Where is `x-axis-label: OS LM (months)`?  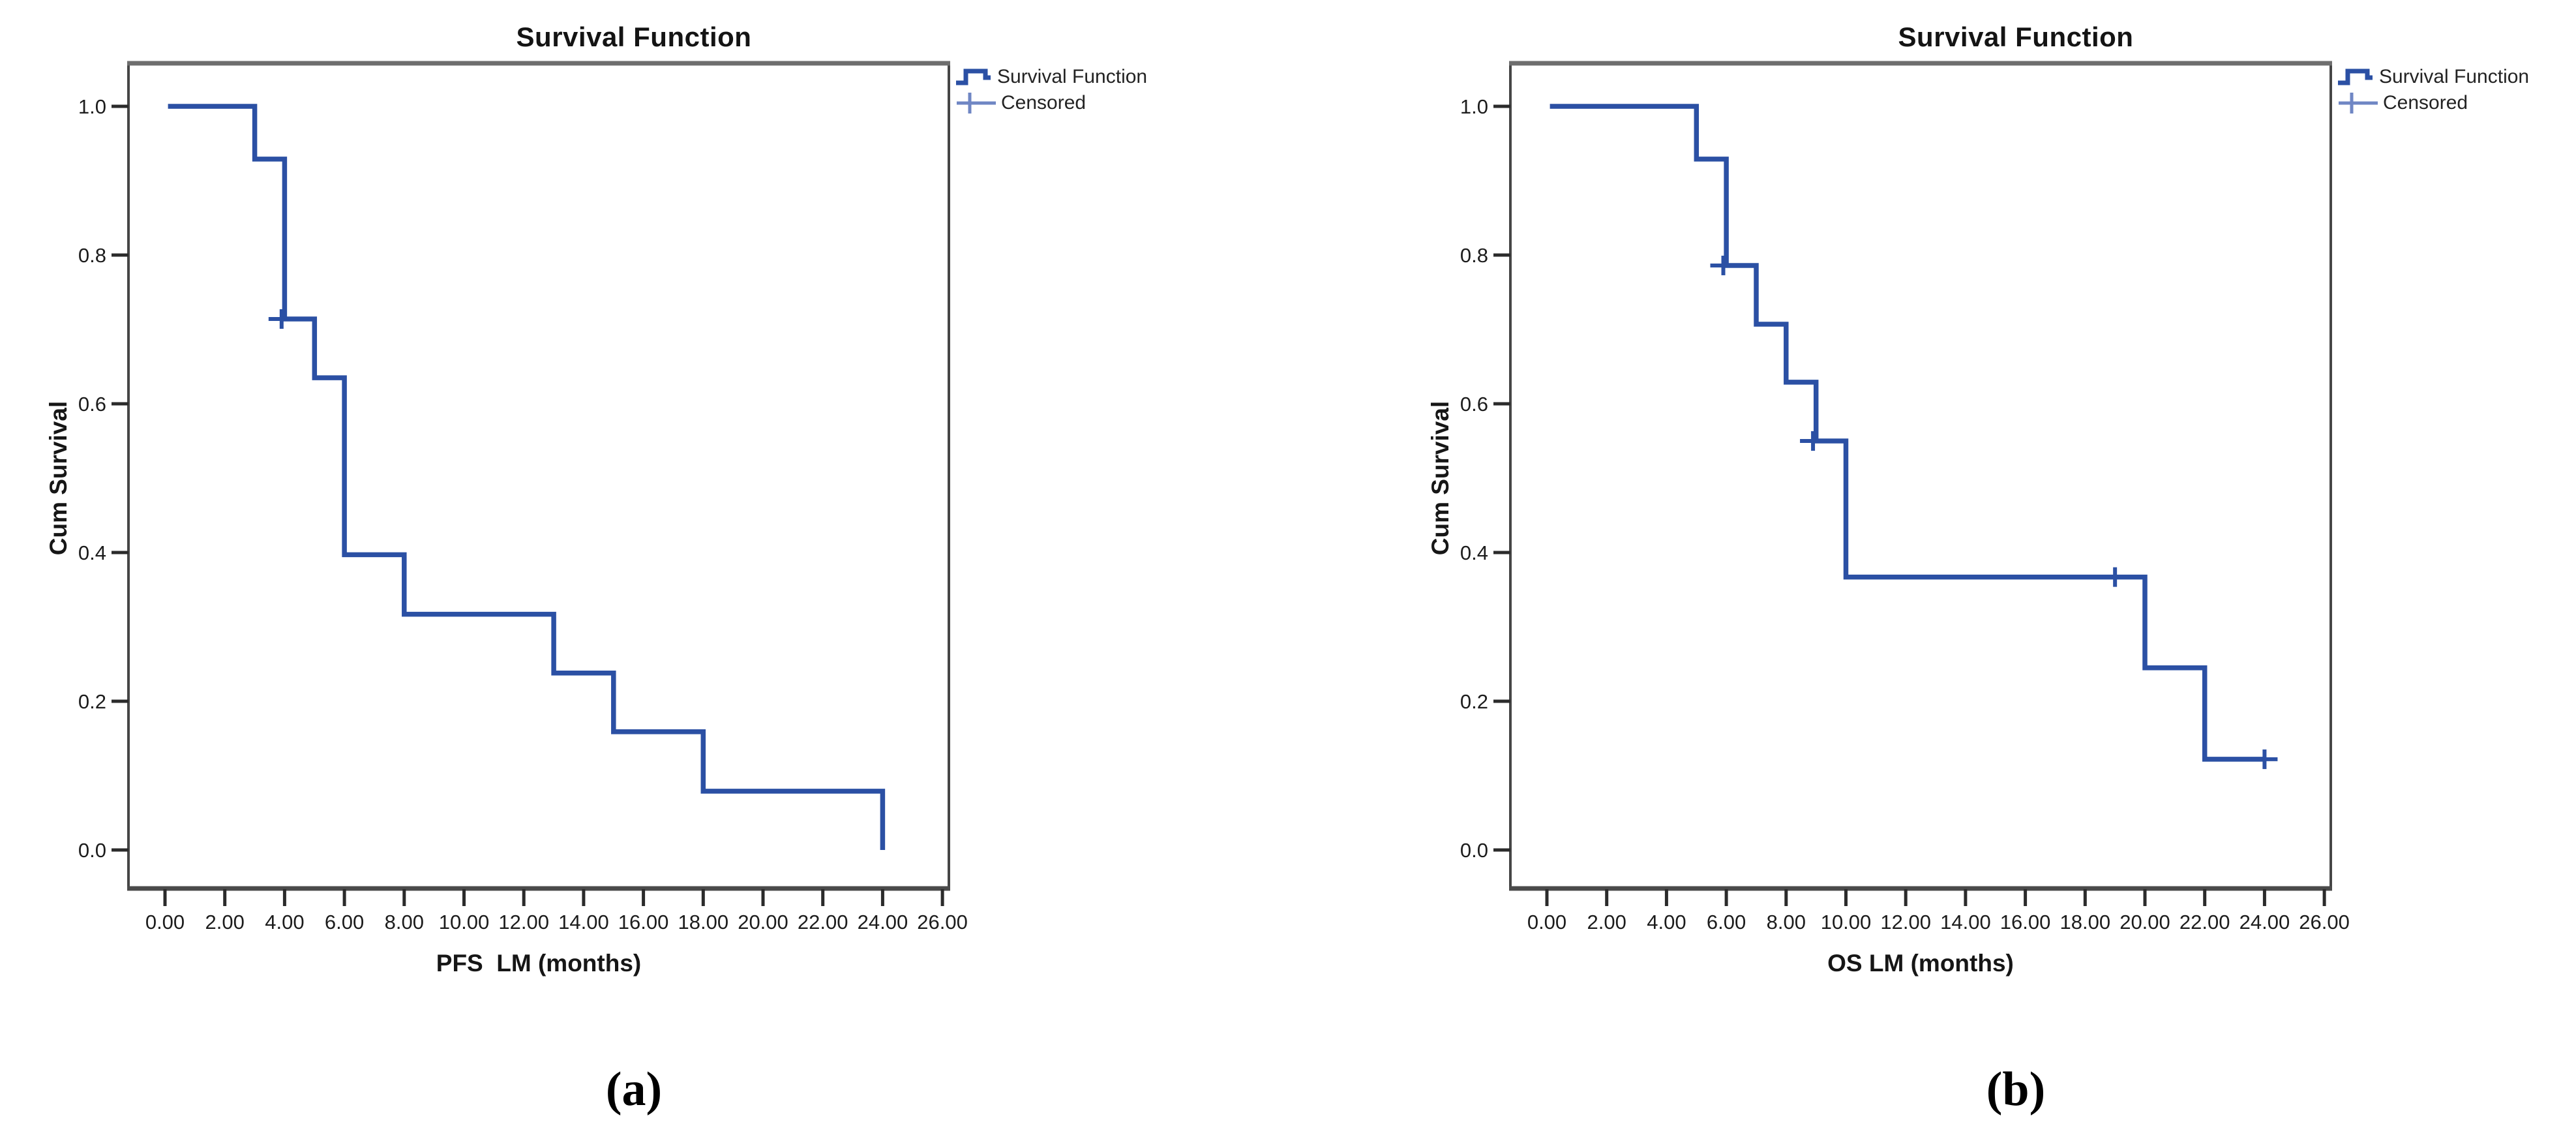
x-axis-label: OS LM (months) is located at coordinates (1920, 963).